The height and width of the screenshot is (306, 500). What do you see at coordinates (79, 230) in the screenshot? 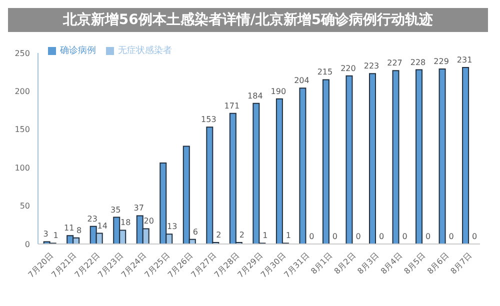
I see `data-label: 8` at bounding box center [79, 230].